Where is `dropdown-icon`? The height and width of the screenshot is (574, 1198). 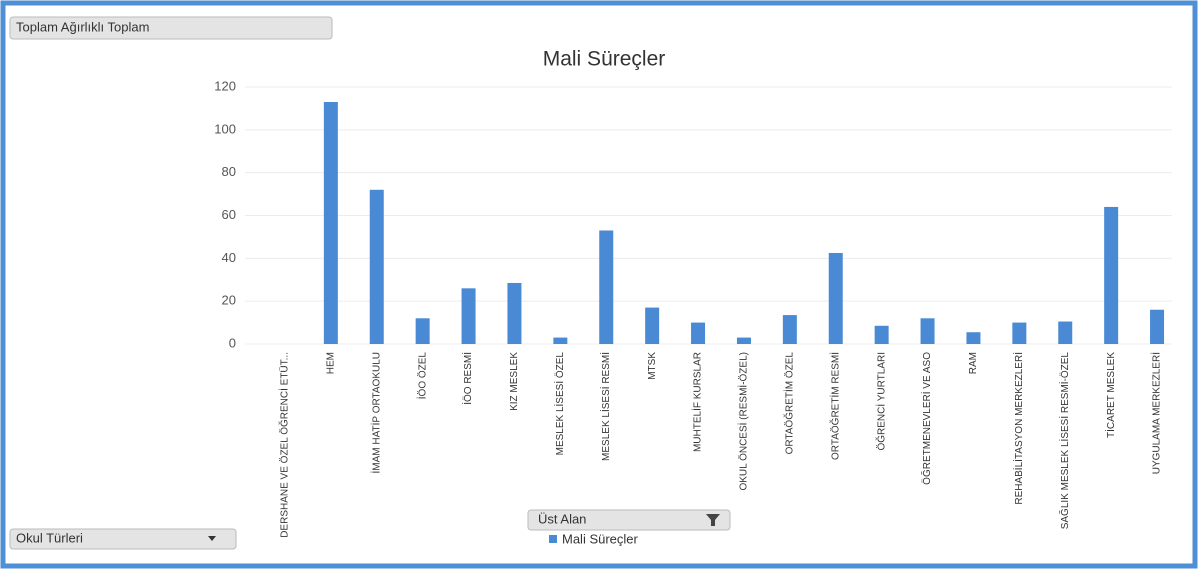 dropdown-icon is located at coordinates (212, 538).